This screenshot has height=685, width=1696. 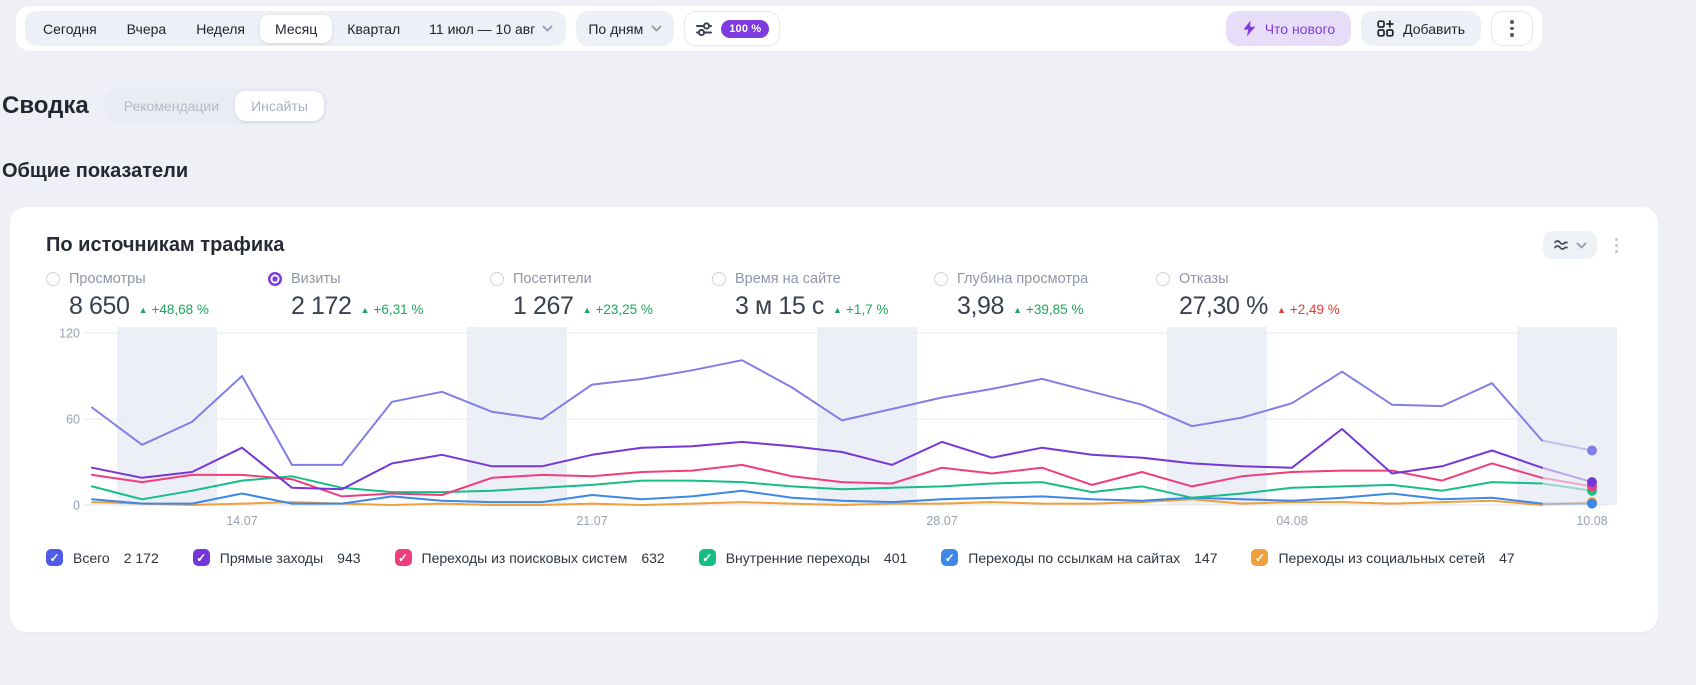 I want to click on legend-site-links: Переходы по ссылкам на сайтах 147, so click(x=1079, y=557).